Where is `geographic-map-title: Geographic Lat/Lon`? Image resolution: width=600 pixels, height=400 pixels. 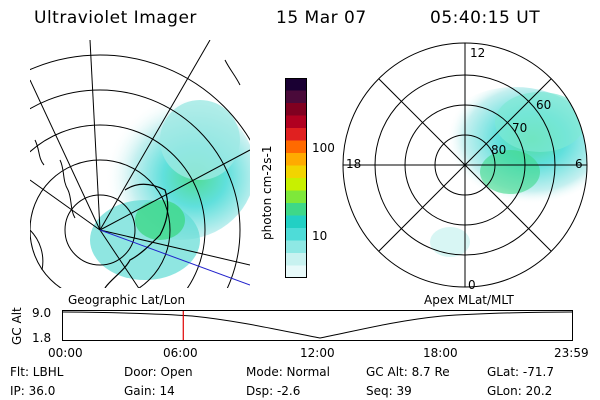
geographic-map-title: Geographic Lat/Lon is located at coordinates (127, 300).